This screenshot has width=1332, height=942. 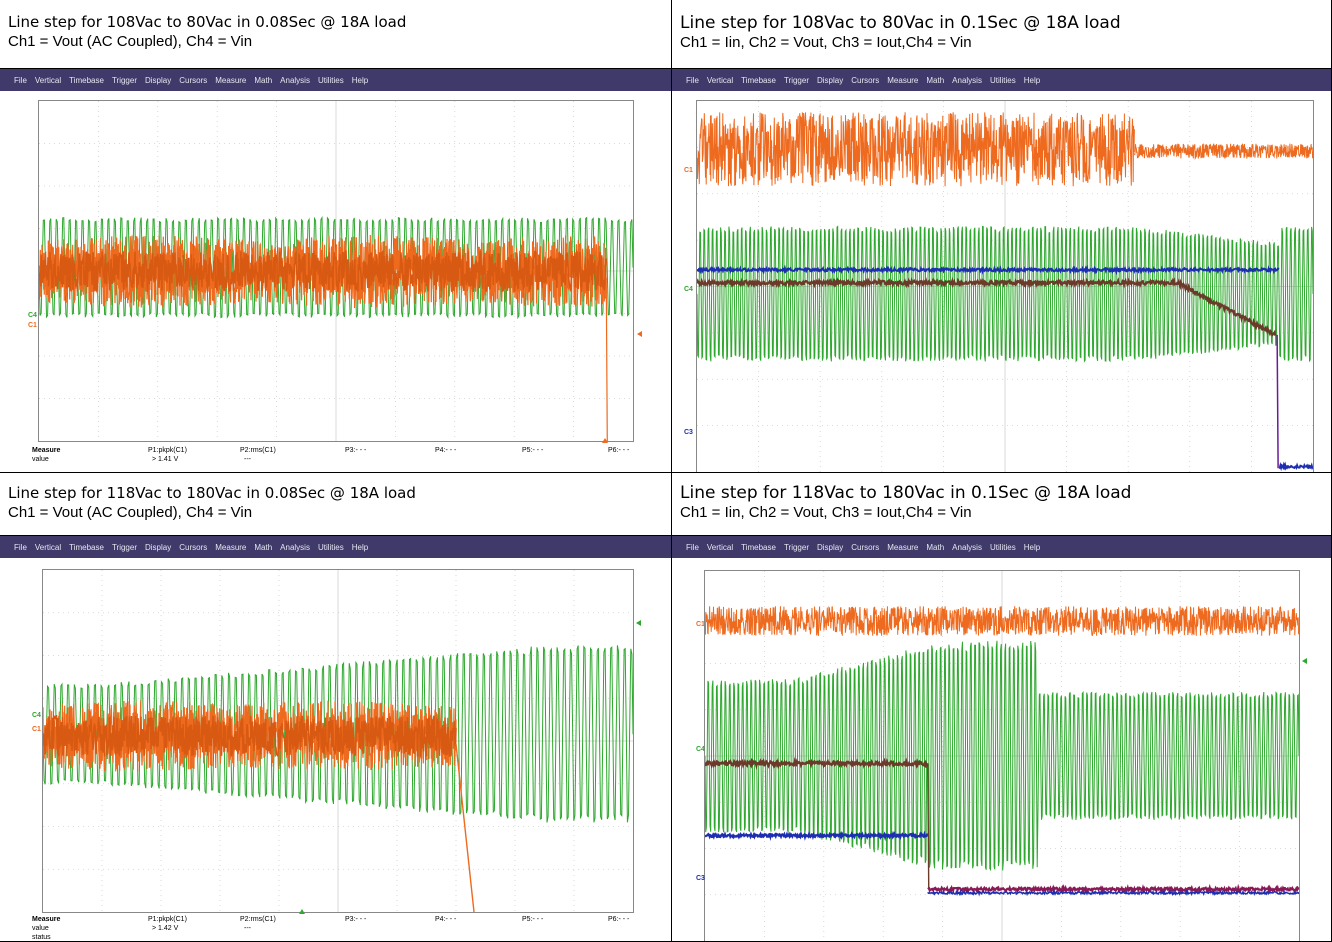 I want to click on ch1-drop, so click(x=465, y=828).